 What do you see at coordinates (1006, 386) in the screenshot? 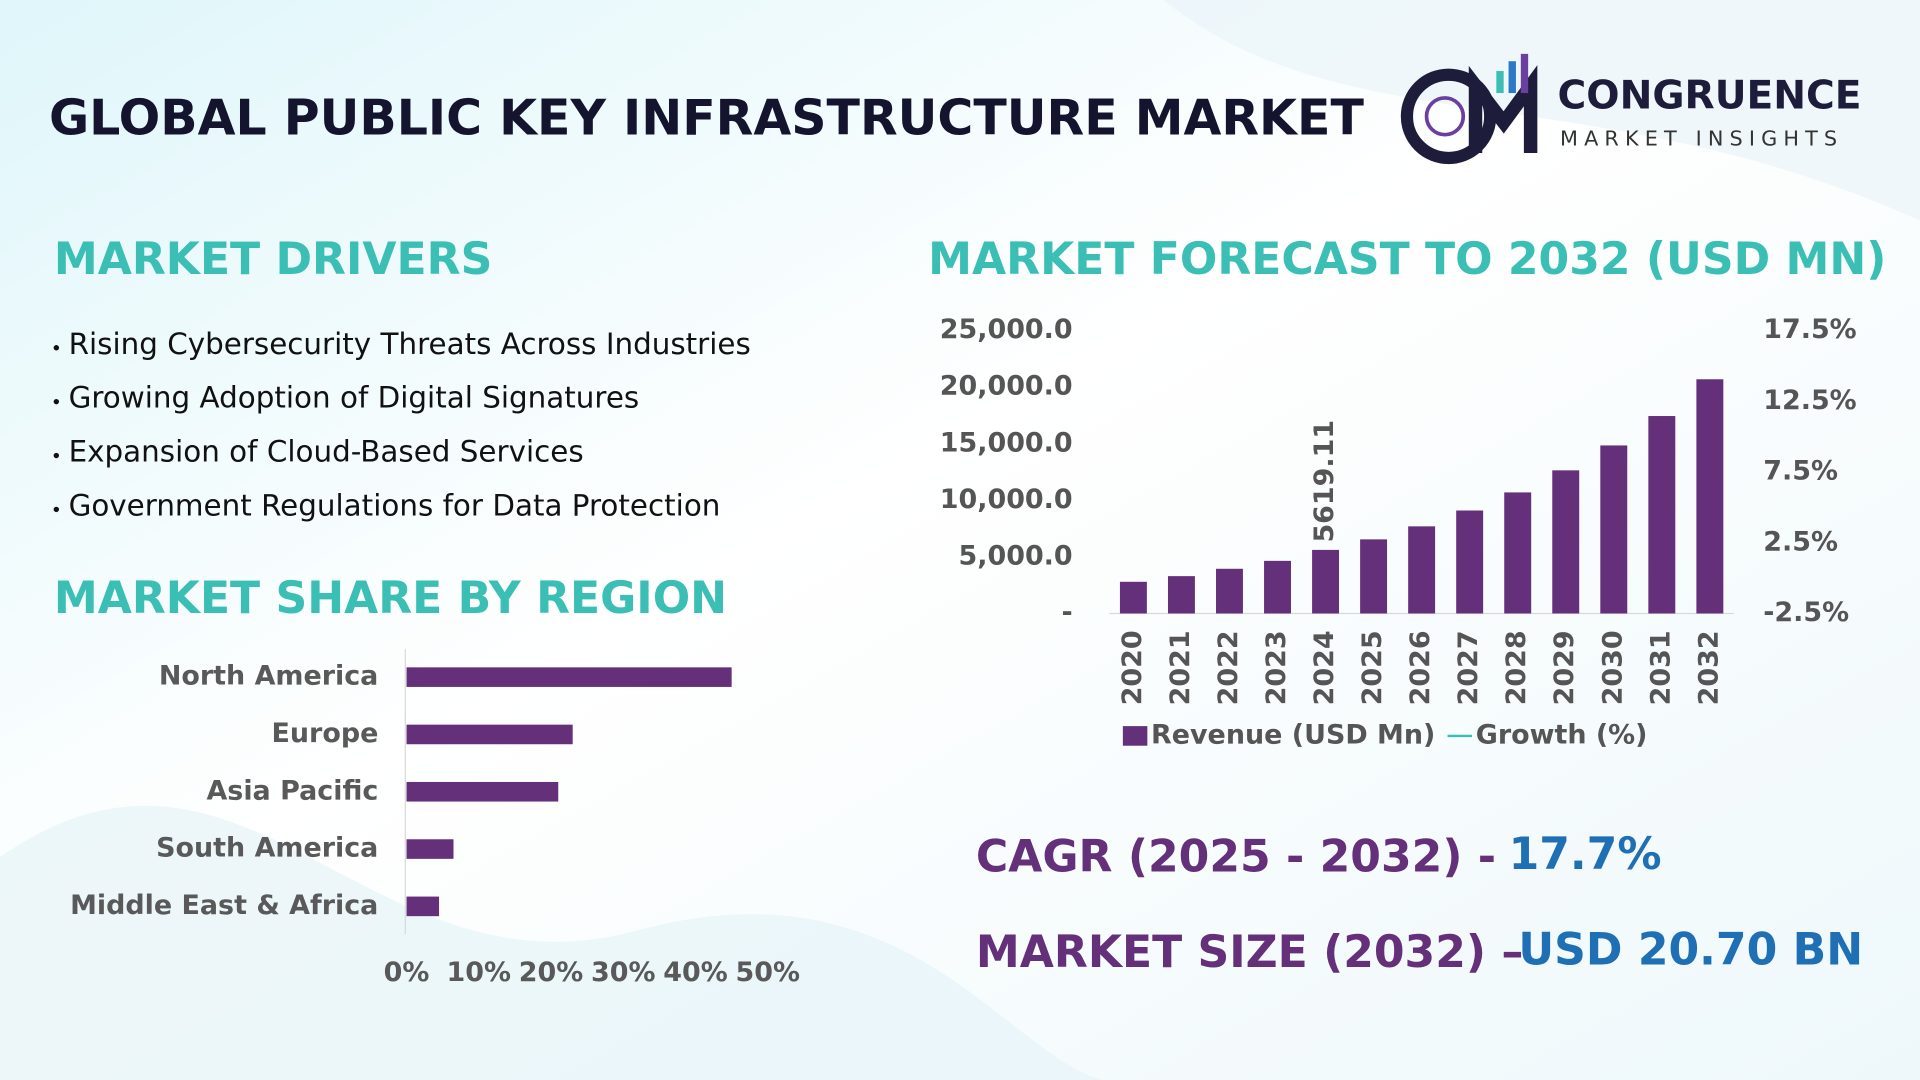
I see `y-tick-label: 20,000.0` at bounding box center [1006, 386].